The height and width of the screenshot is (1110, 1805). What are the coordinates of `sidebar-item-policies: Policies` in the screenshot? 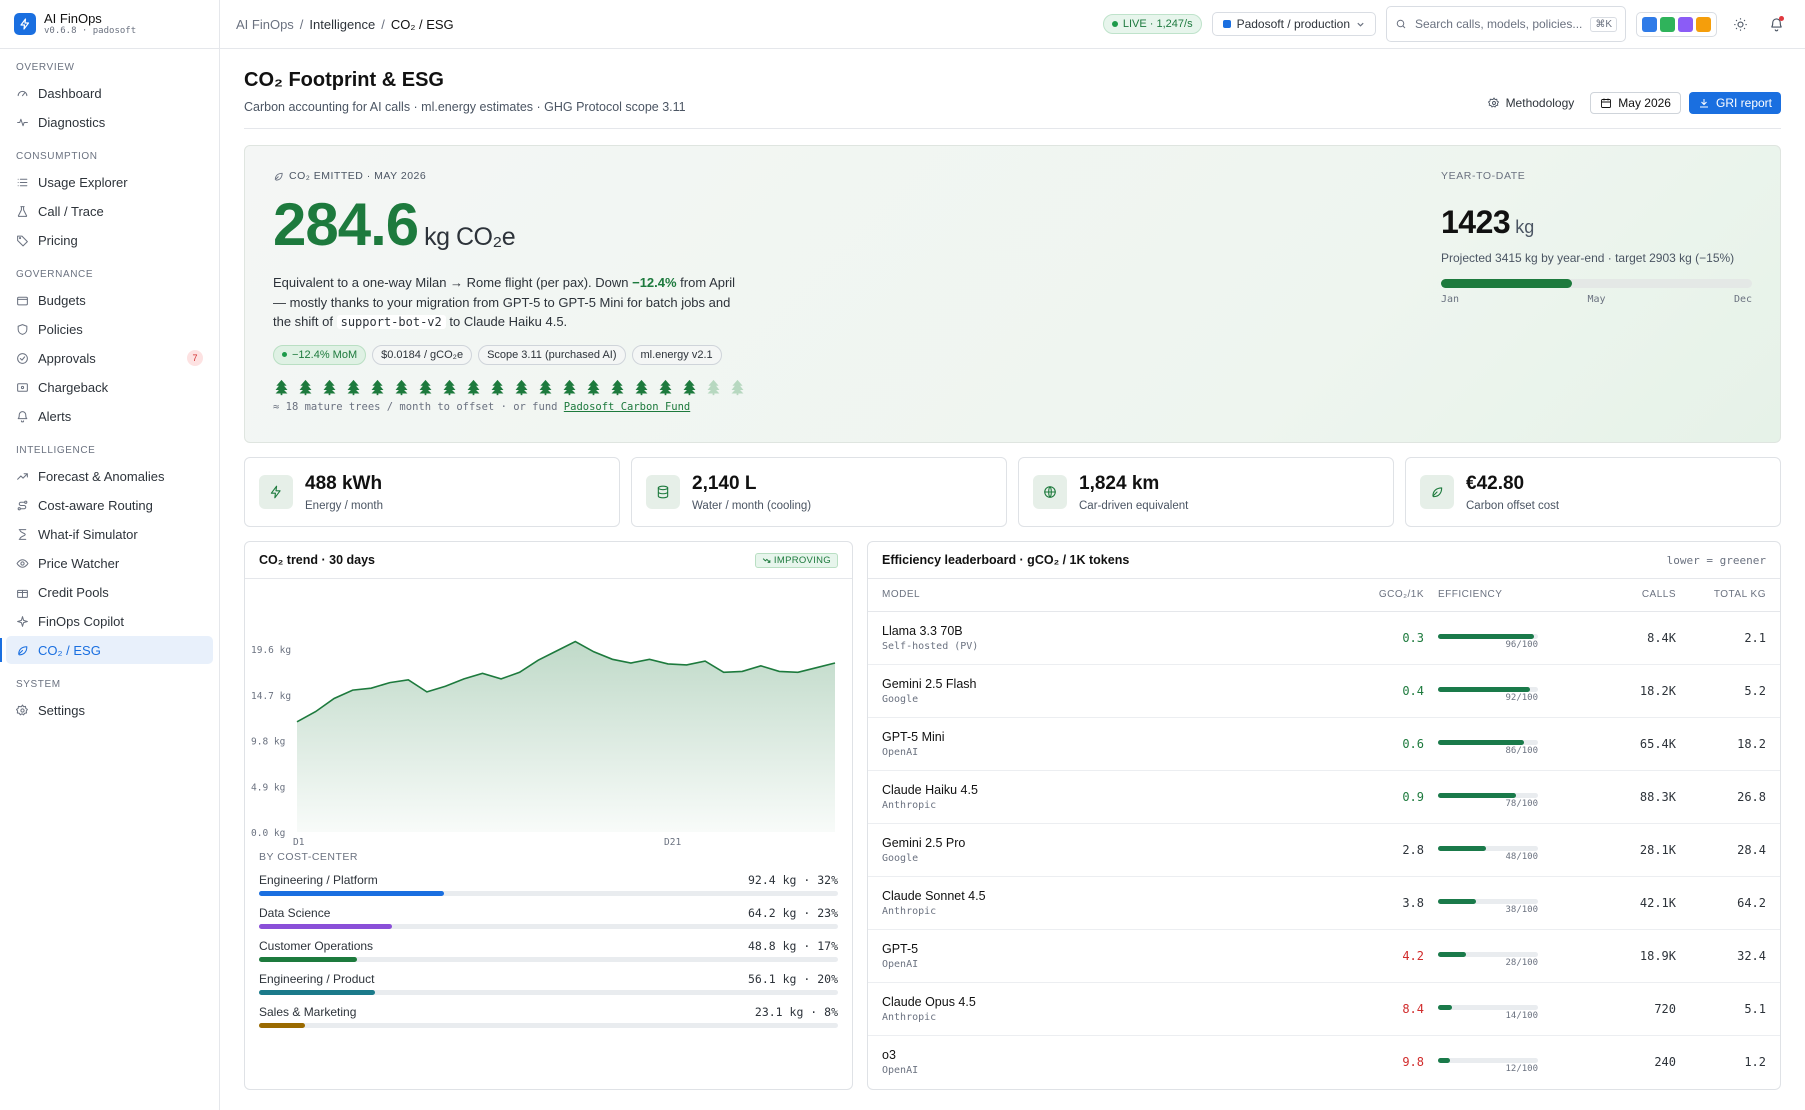 It's located at (109, 329).